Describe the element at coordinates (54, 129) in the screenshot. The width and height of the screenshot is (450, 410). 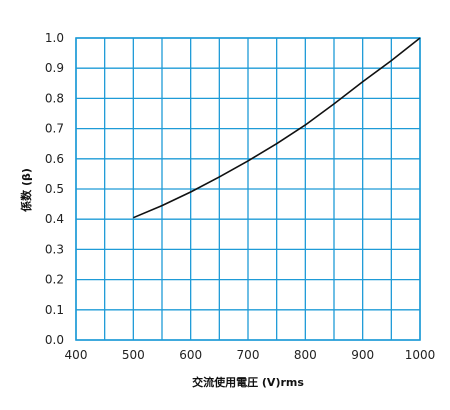
I see `y-tick-label: 0.7` at that location.